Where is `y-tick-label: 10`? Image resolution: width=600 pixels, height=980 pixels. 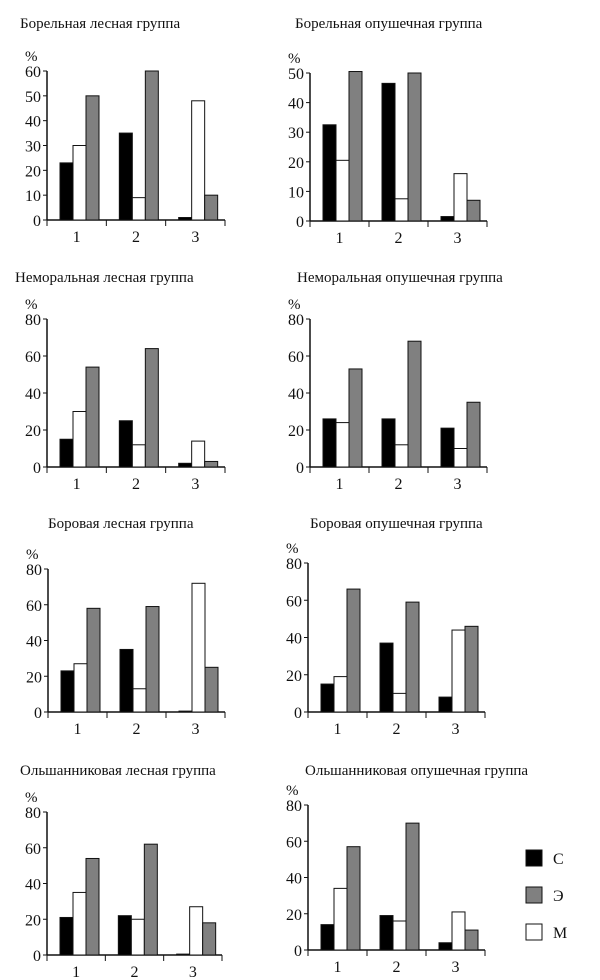
y-tick-label: 10 is located at coordinates (33, 196).